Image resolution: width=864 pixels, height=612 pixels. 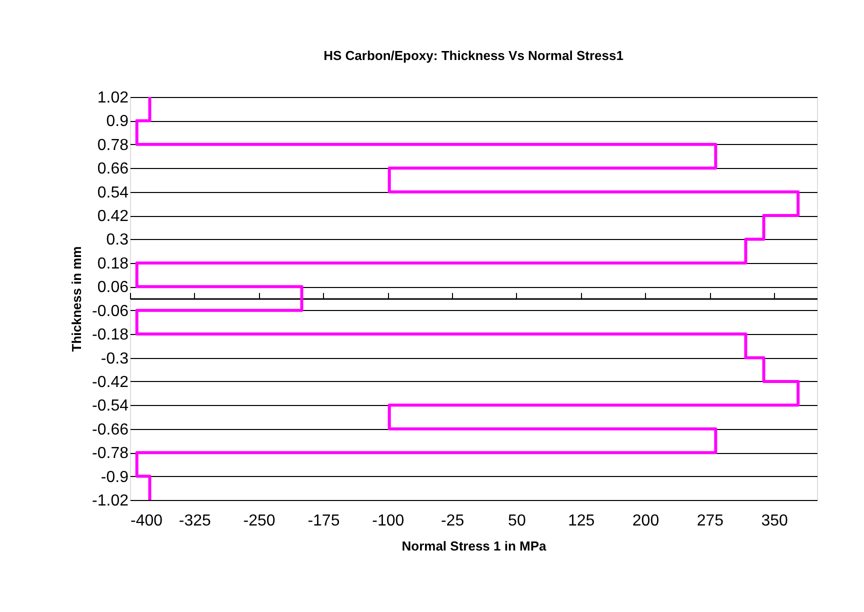 I want to click on y-axis-title: Thickness in mm, so click(x=76, y=299).